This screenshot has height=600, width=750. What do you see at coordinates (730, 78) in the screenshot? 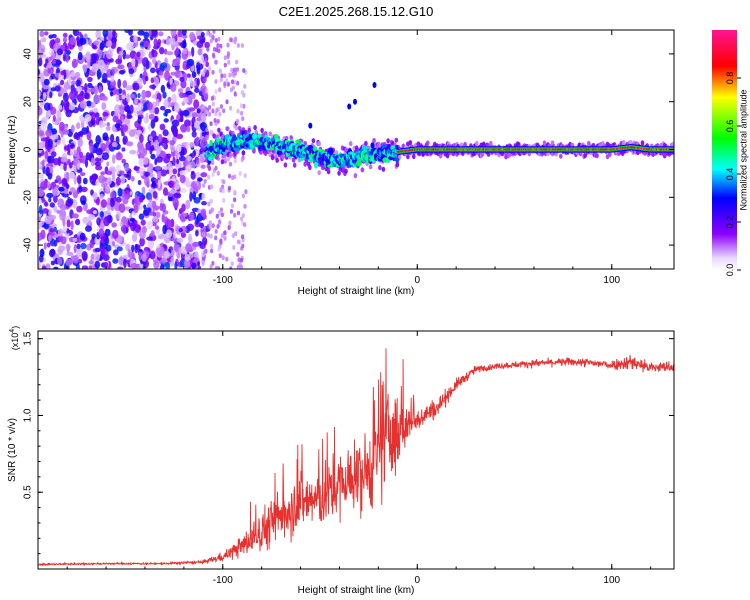
I see `colorbar-tick-label: 0.8` at bounding box center [730, 78].